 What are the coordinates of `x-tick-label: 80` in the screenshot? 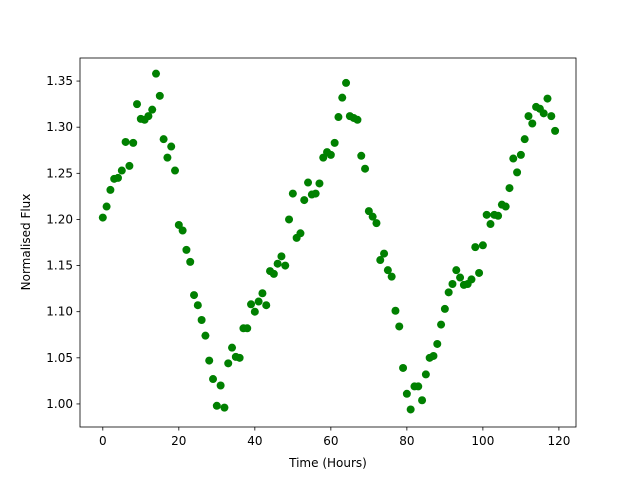 It's located at (406, 441).